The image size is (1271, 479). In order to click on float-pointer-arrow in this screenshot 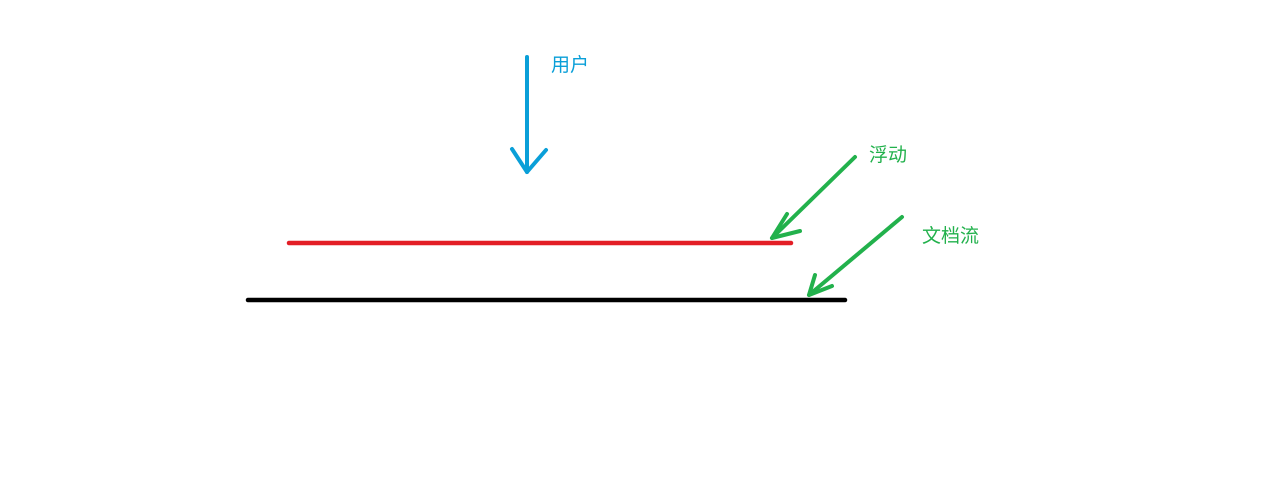, I will do `click(813, 197)`.